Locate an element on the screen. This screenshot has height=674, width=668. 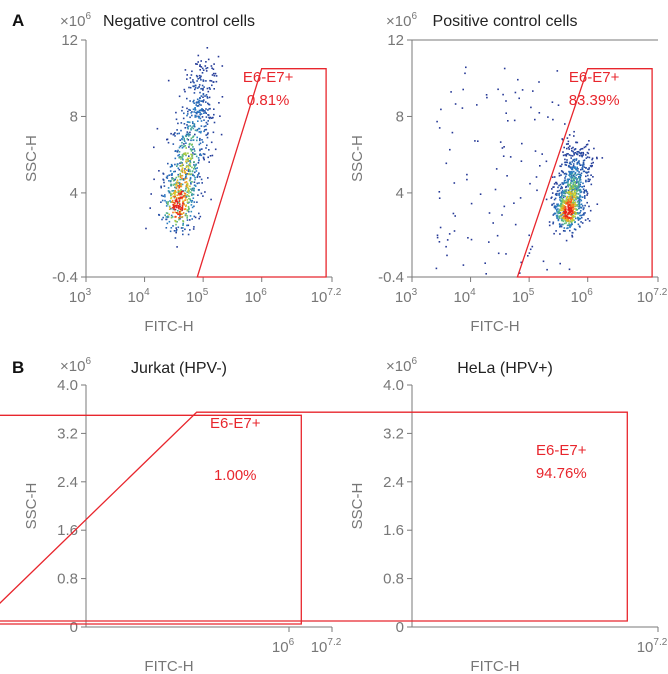
x-tick-label: 107.2 is located at coordinates (326, 296).